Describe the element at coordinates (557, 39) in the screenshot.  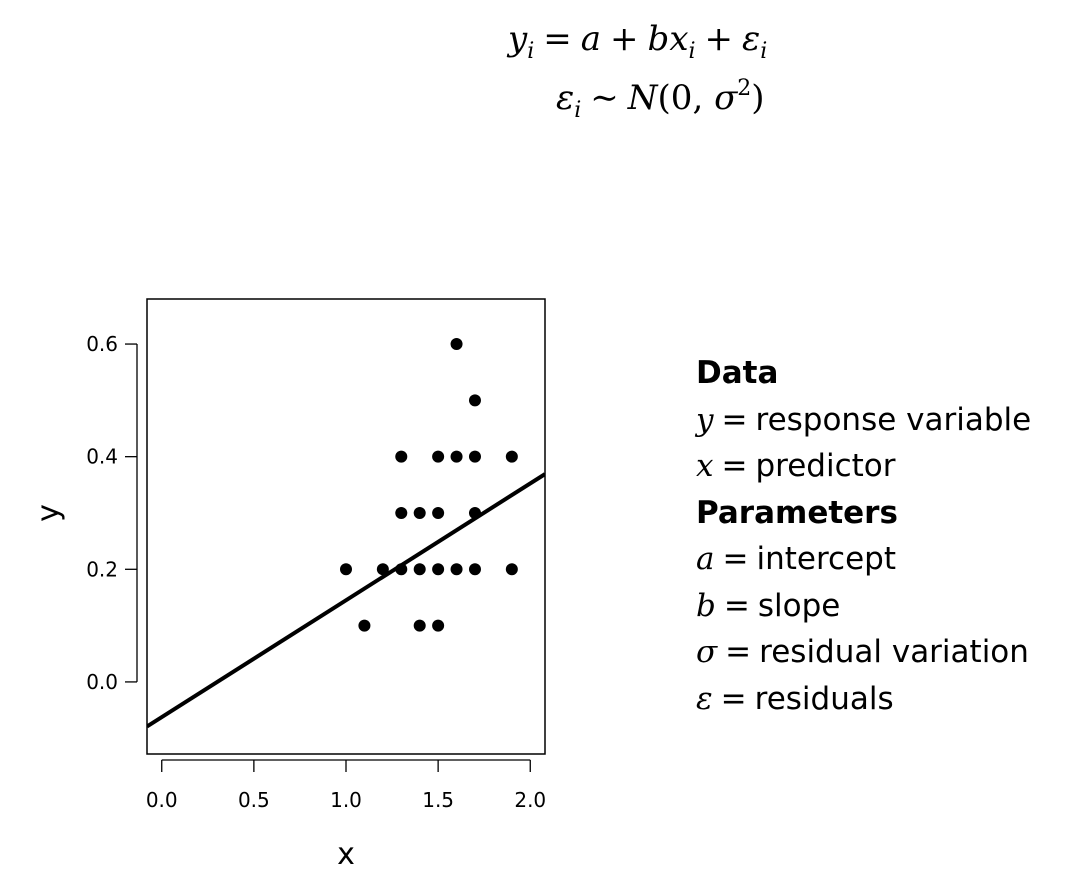
I see `eq-equals: =` at that location.